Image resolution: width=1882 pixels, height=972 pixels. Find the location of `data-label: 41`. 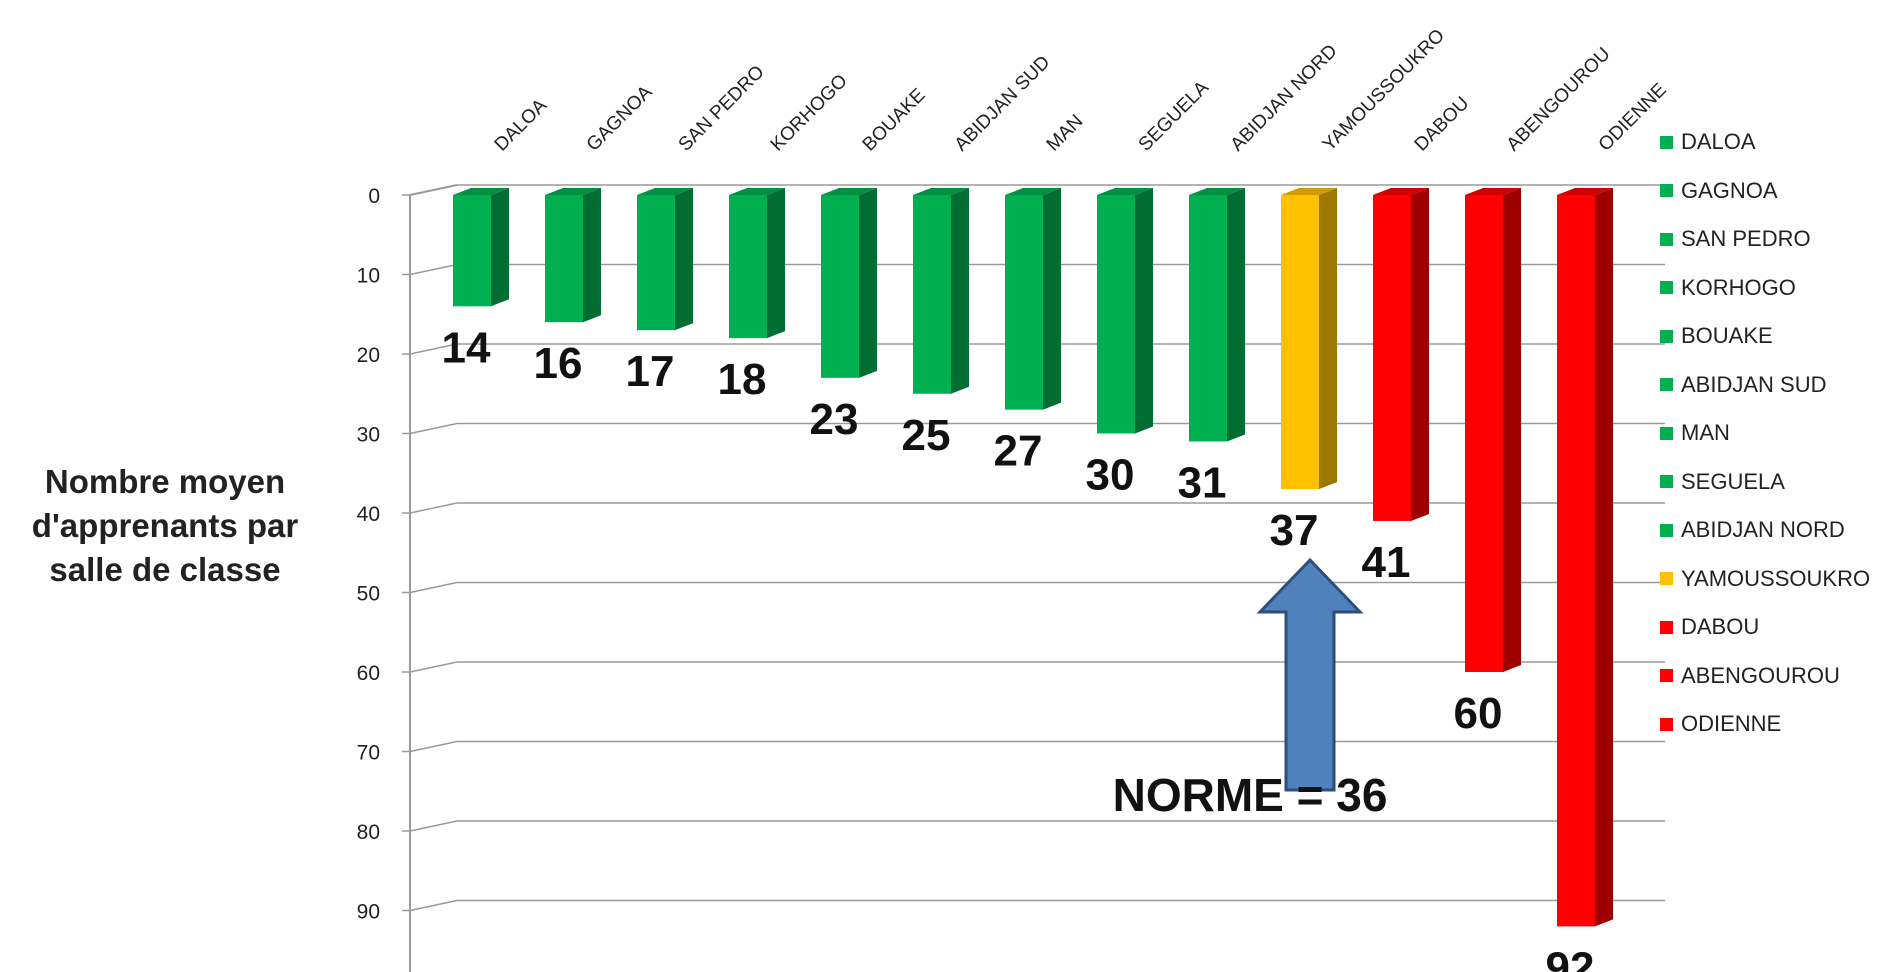

data-label: 41 is located at coordinates (1386, 562).